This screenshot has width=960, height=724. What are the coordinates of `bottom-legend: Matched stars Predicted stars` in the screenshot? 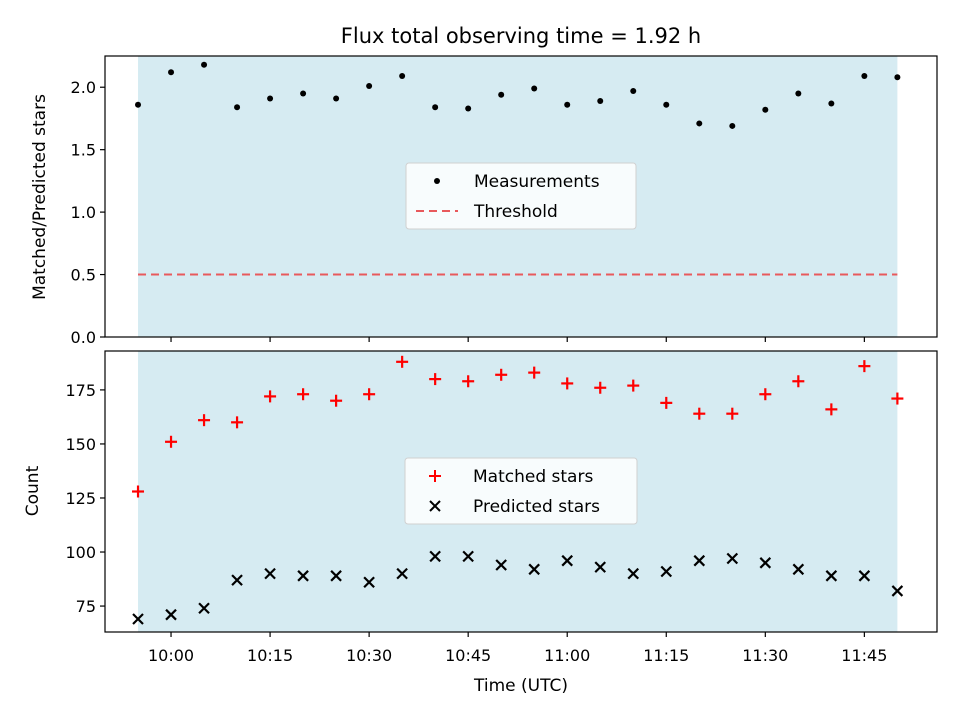 It's located at (521, 491).